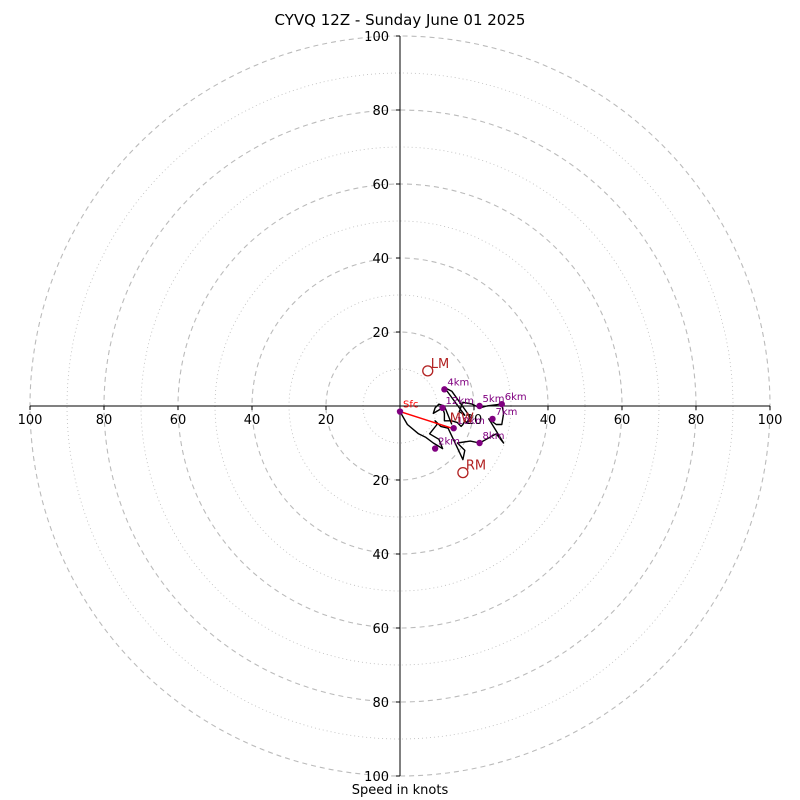 Image resolution: width=800 pixels, height=800 pixels. I want to click on storm-motion-group: LM RM MW, so click(454, 418).